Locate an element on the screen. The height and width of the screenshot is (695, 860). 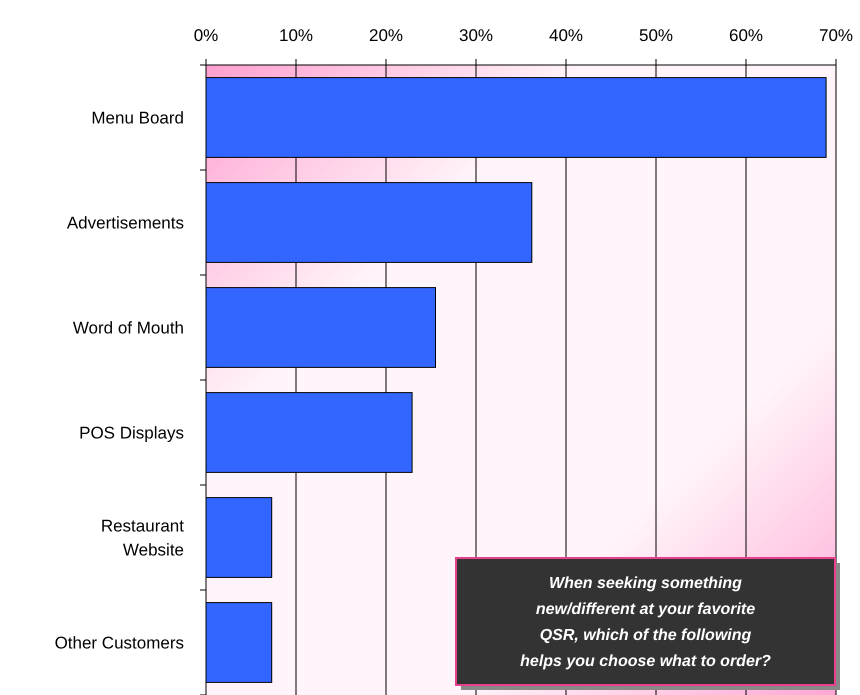
x-tick-label: 70% is located at coordinates (836, 35).